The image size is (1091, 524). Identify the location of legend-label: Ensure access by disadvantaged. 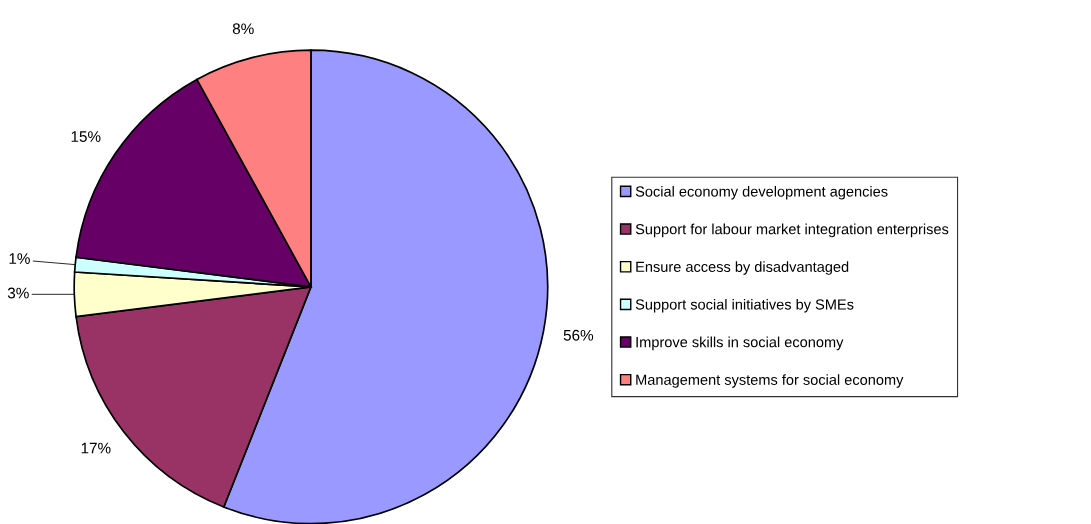
(742, 268).